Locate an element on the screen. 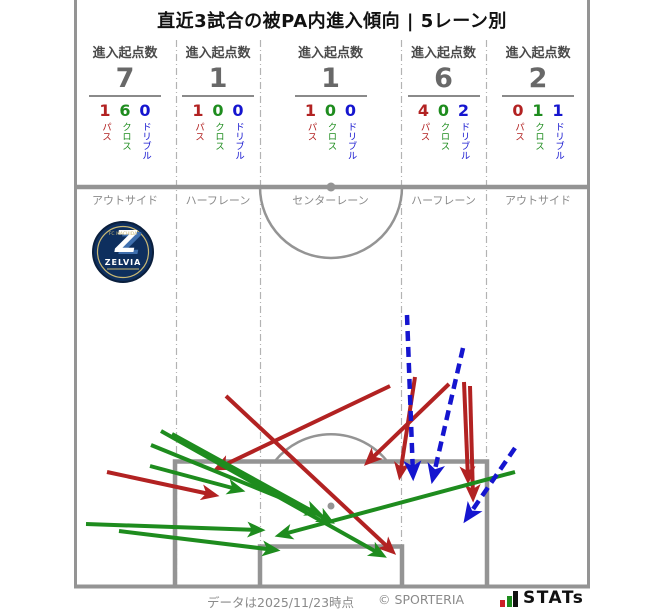 The height and width of the screenshot is (611, 663). data-asof-note: データは2025/11/23時点 is located at coordinates (281, 602).